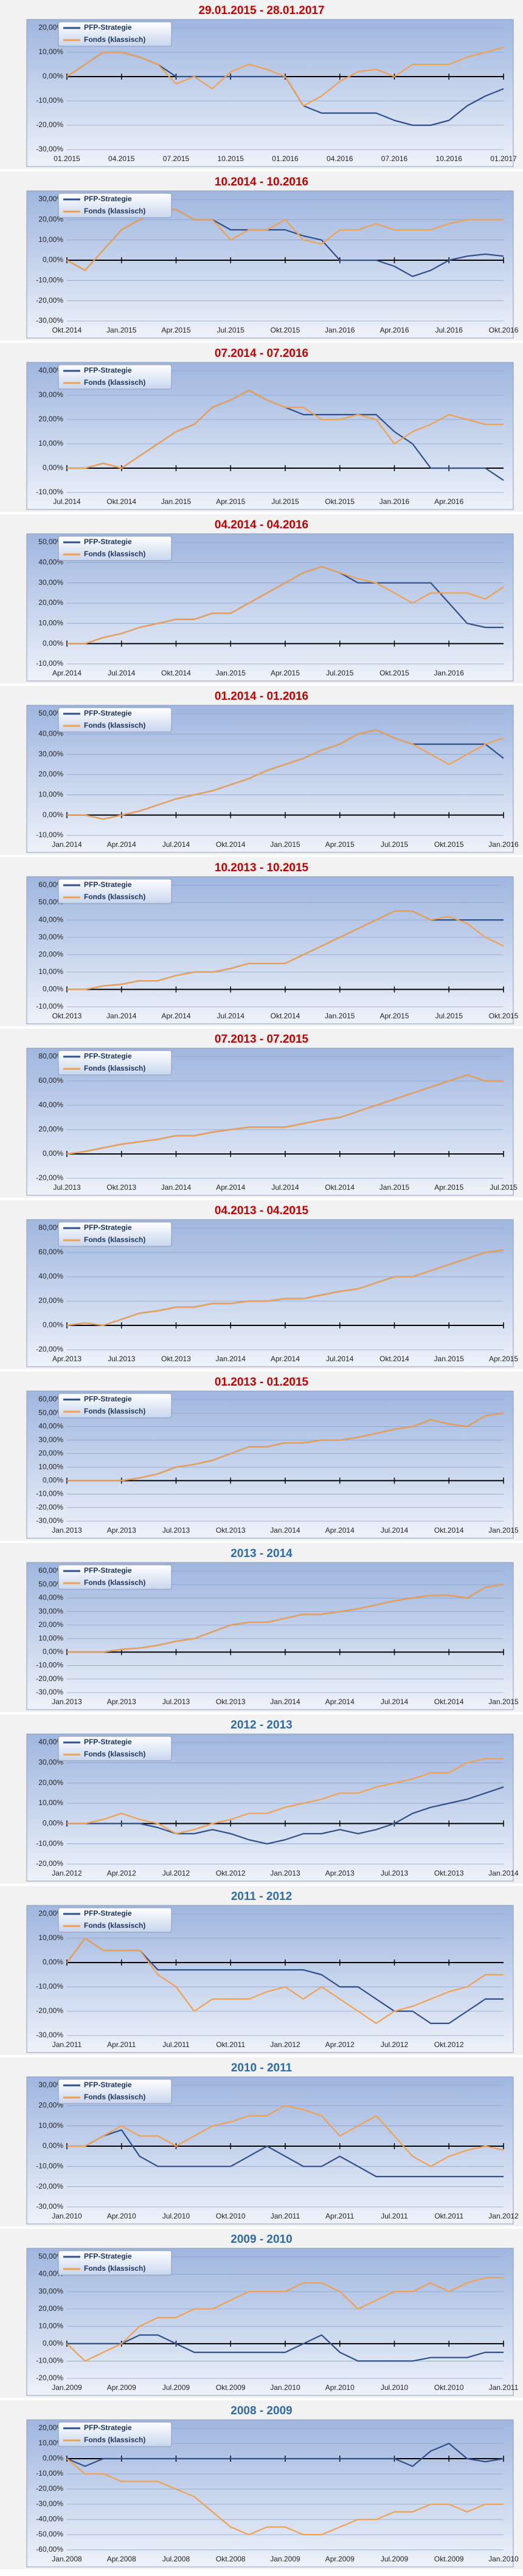 The image size is (523, 2576). I want to click on x-tick-label: Apr.2015, so click(340, 844).